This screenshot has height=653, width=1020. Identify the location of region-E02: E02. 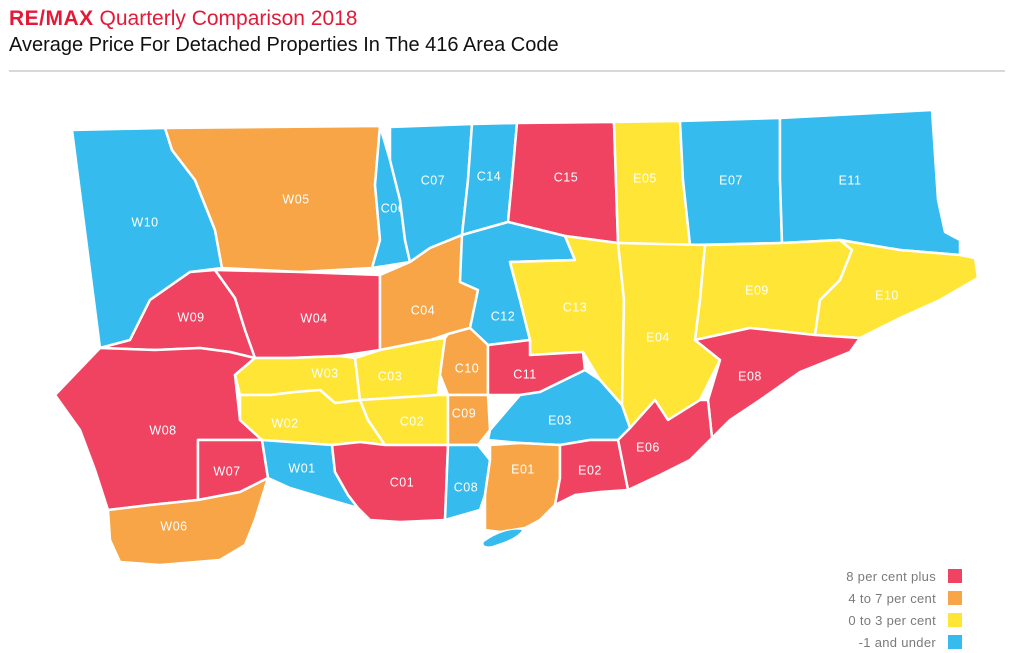
(591, 472).